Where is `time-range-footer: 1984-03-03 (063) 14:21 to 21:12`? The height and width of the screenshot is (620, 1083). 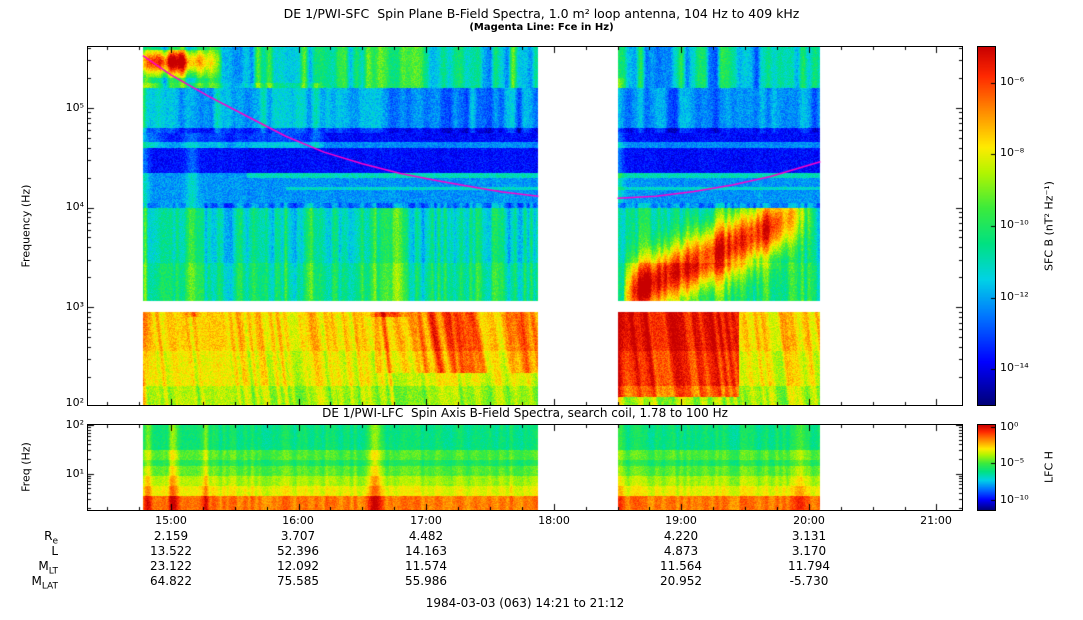
time-range-footer: 1984-03-03 (063) 14:21 to 21:12 is located at coordinates (525, 603).